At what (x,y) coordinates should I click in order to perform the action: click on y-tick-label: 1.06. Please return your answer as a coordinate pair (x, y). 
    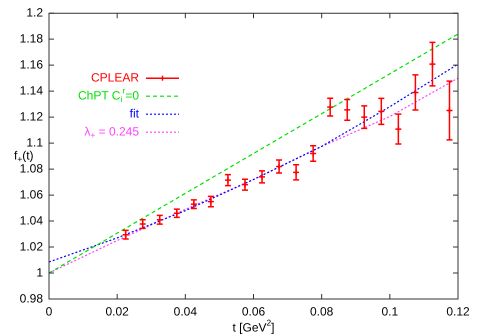
    Looking at the image, I should click on (32, 194).